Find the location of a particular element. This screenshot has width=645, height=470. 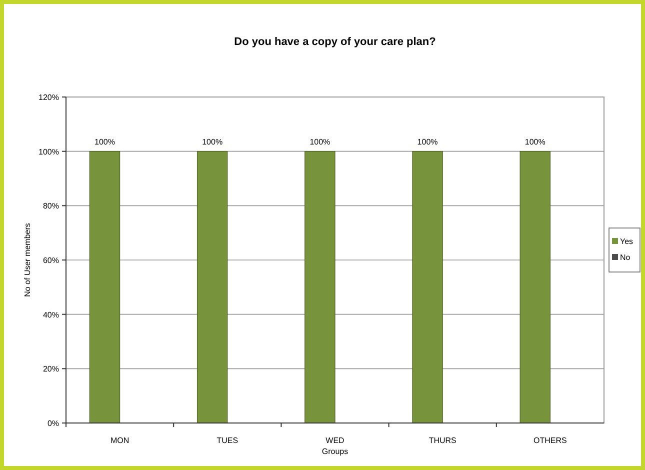

y-tick-label: 80% is located at coordinates (50, 206).